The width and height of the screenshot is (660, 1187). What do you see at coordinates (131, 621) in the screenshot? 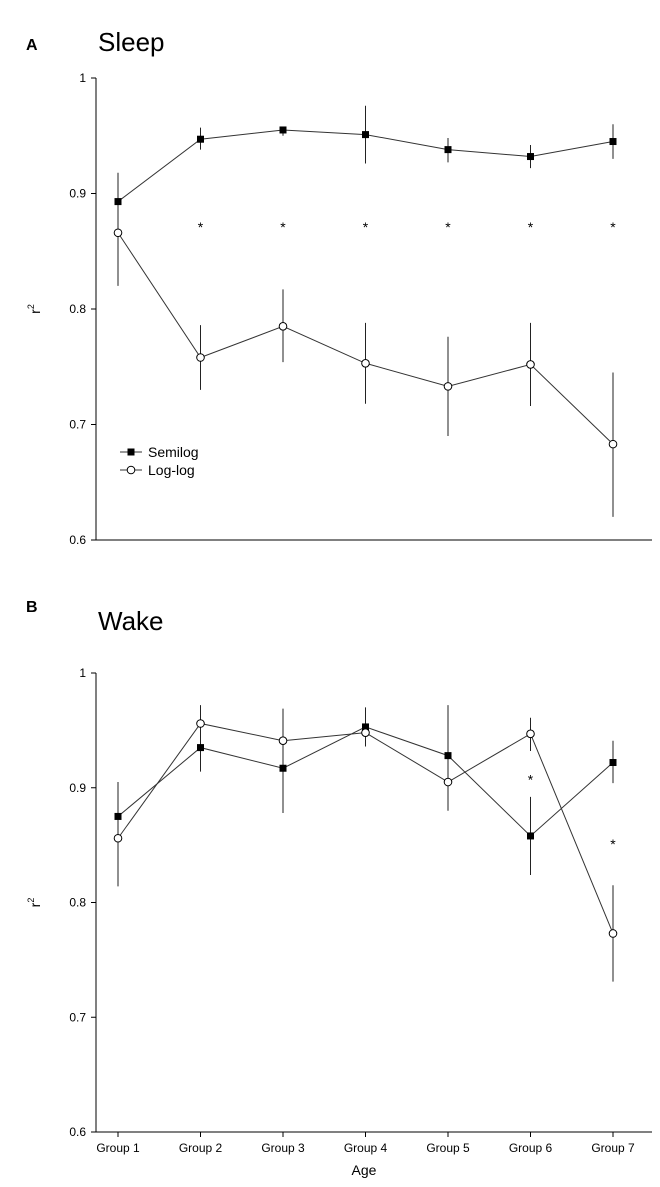
I see `panel-b-title: Wake` at bounding box center [131, 621].